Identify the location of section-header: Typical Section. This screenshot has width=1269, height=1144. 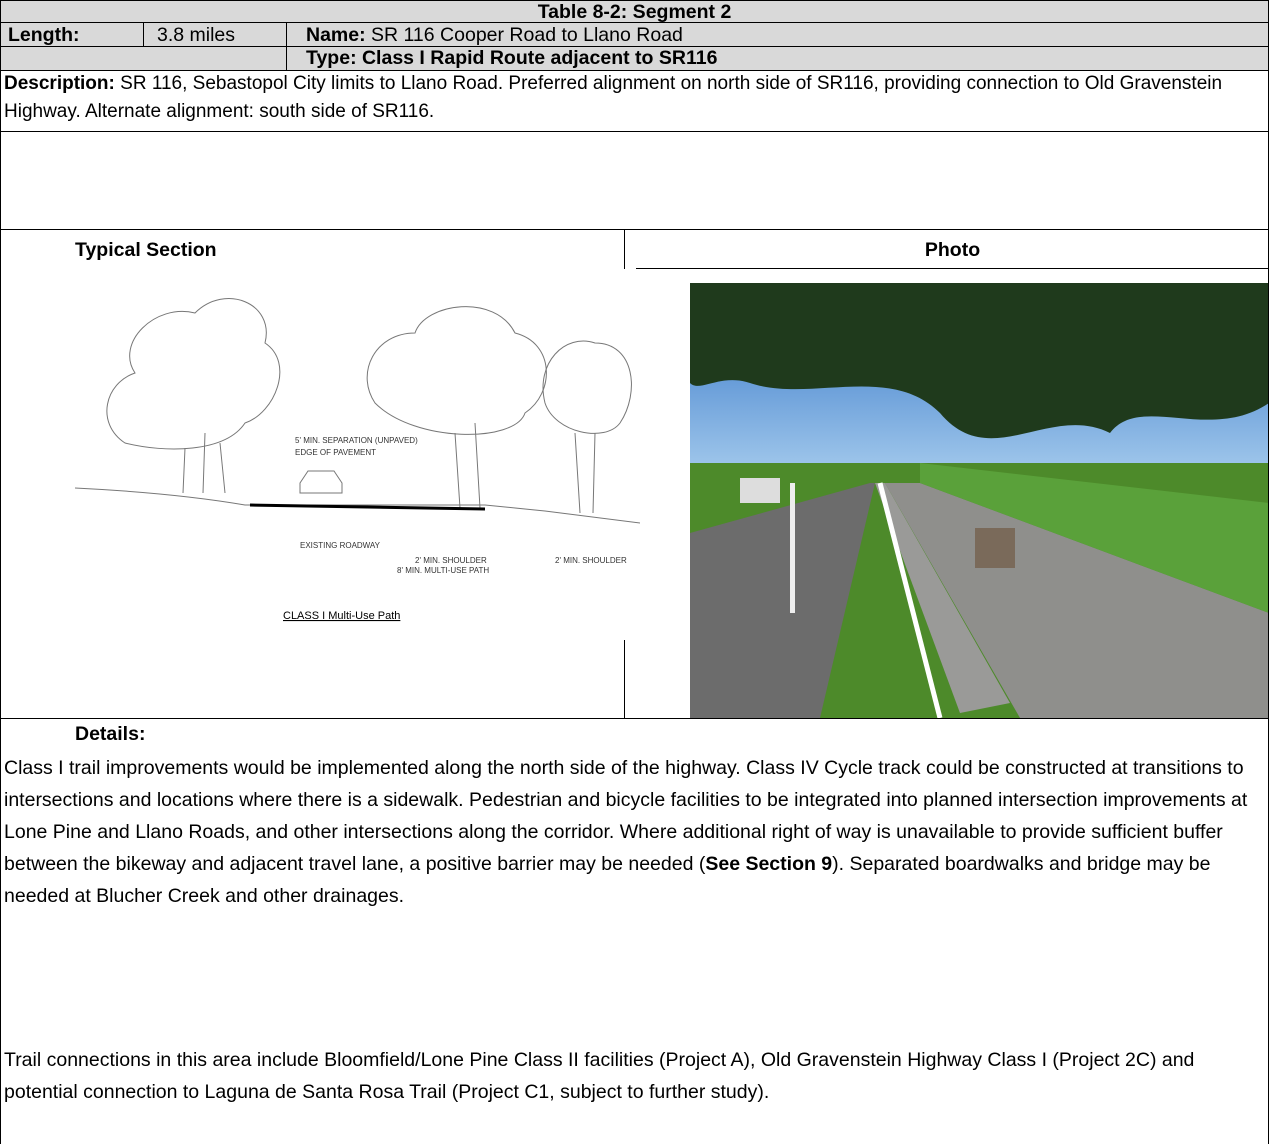
(146, 250).